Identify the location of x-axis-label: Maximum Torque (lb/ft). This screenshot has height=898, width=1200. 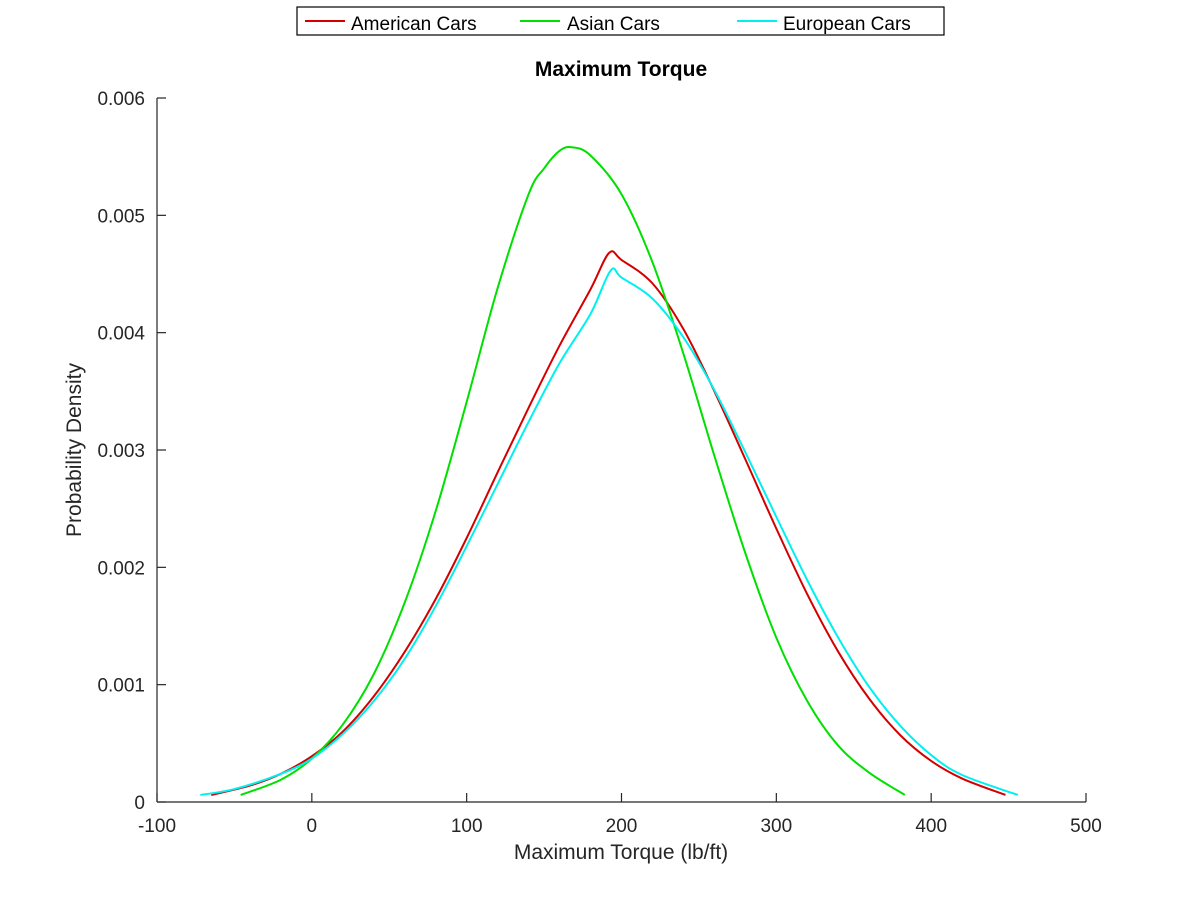
(621, 852).